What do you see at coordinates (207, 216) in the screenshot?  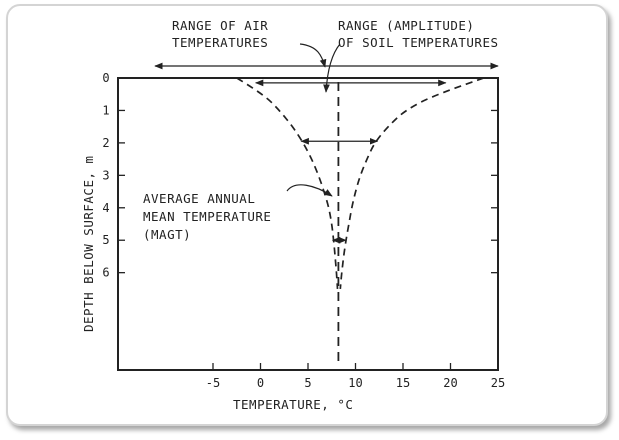 I see `magt-label-line-2: MEAN TEMPERATURE` at bounding box center [207, 216].